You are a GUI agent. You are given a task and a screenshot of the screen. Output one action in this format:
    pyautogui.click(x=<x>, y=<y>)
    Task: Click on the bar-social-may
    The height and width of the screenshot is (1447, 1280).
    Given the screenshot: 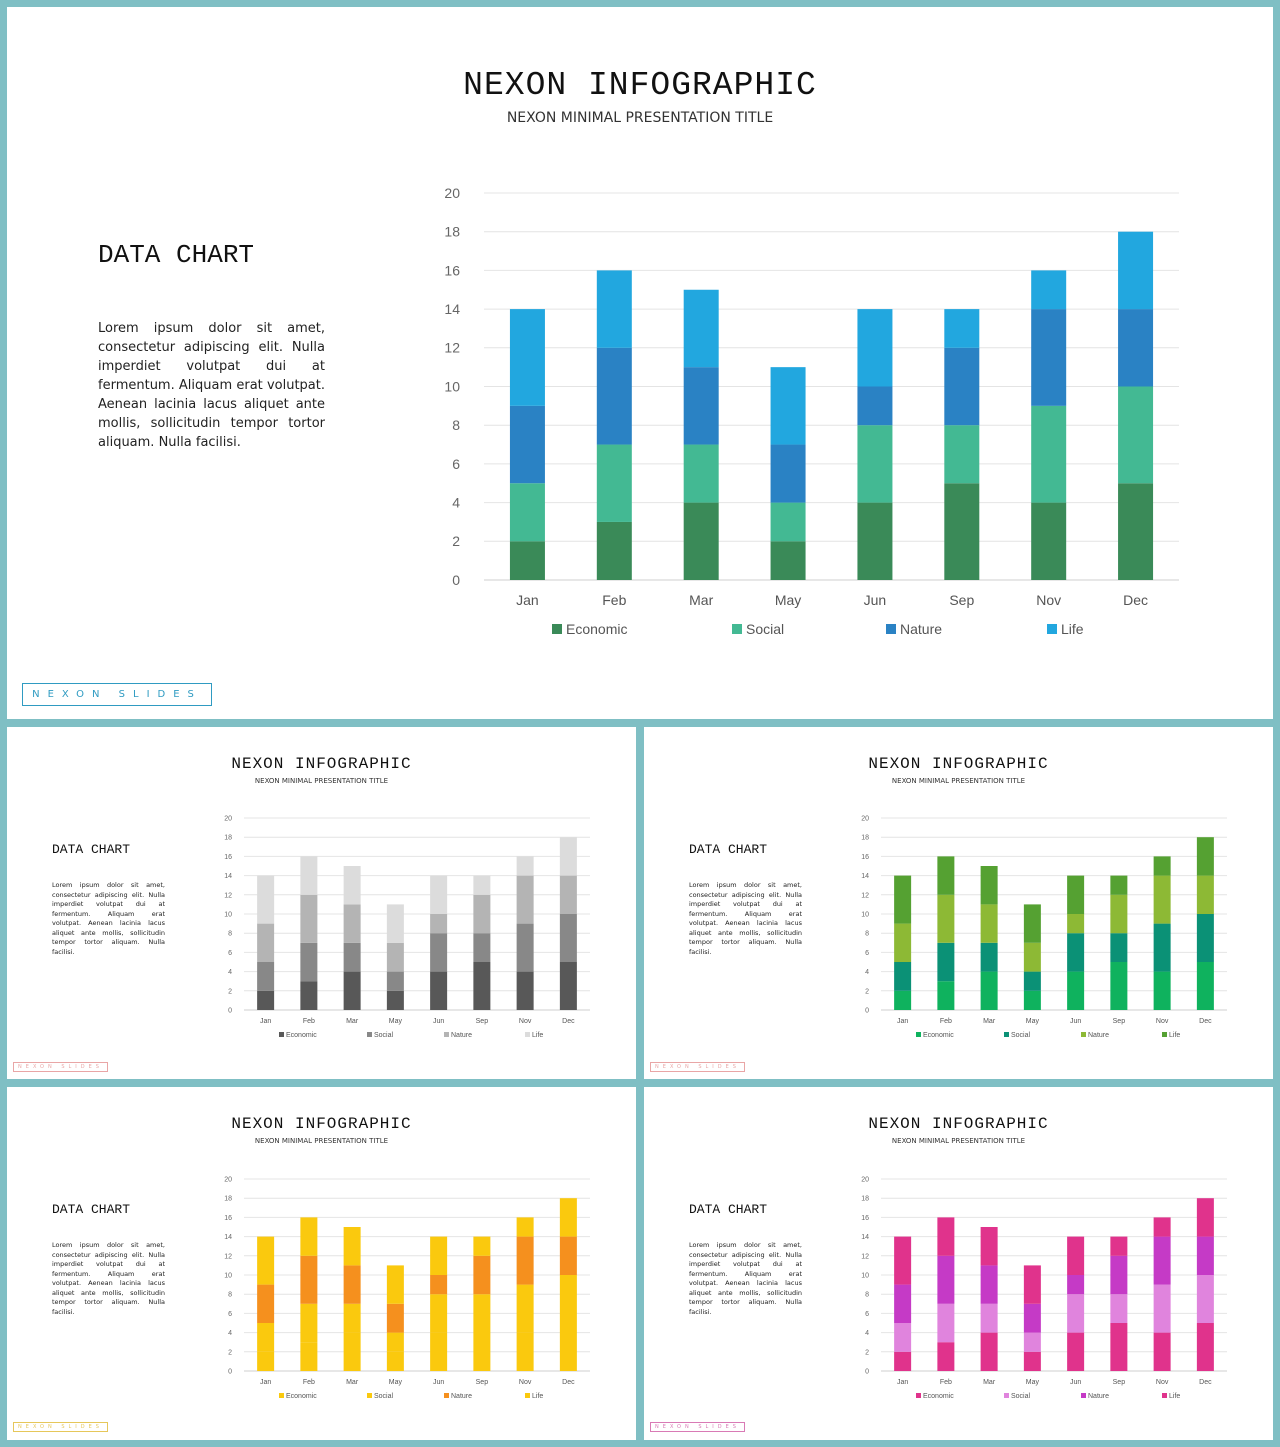 What is the action you would take?
    pyautogui.click(x=395, y=1342)
    